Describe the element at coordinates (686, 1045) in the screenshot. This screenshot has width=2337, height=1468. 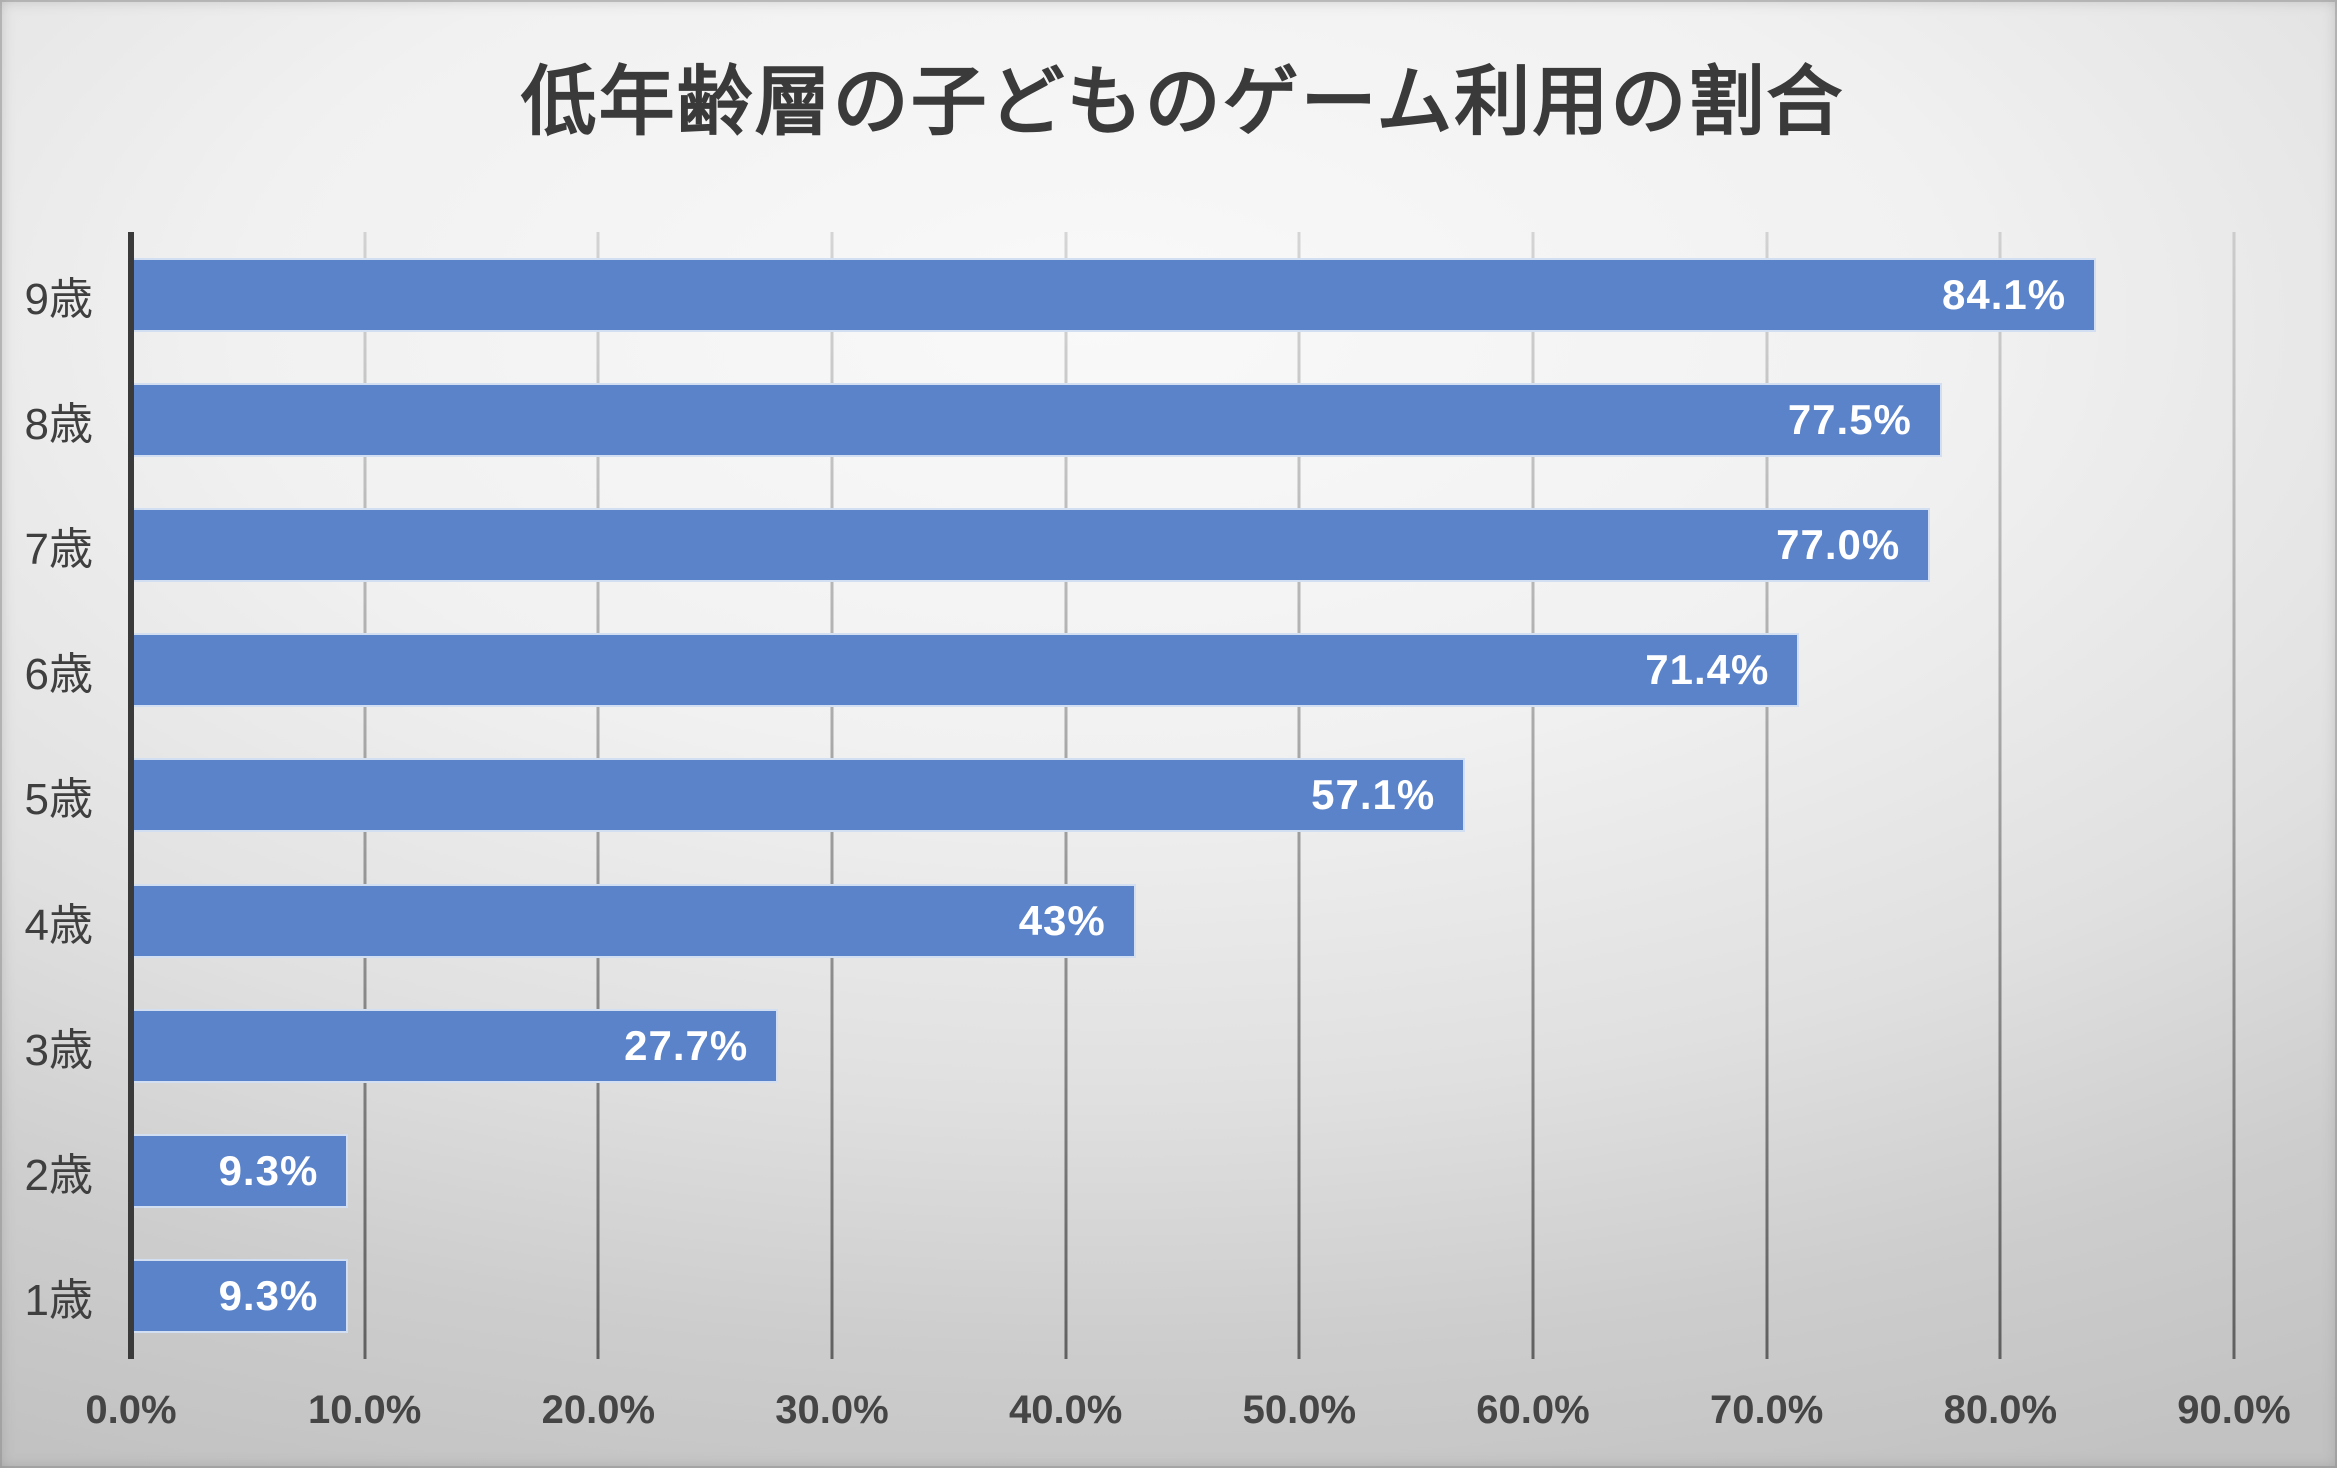
I see `value-label: 27.7%` at that location.